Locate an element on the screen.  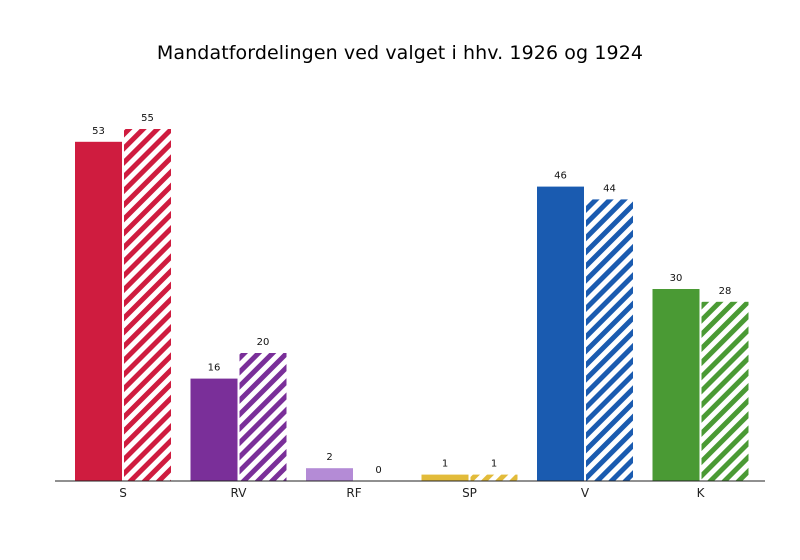
value-label-sp-series-2: 1 is located at coordinates (494, 464).